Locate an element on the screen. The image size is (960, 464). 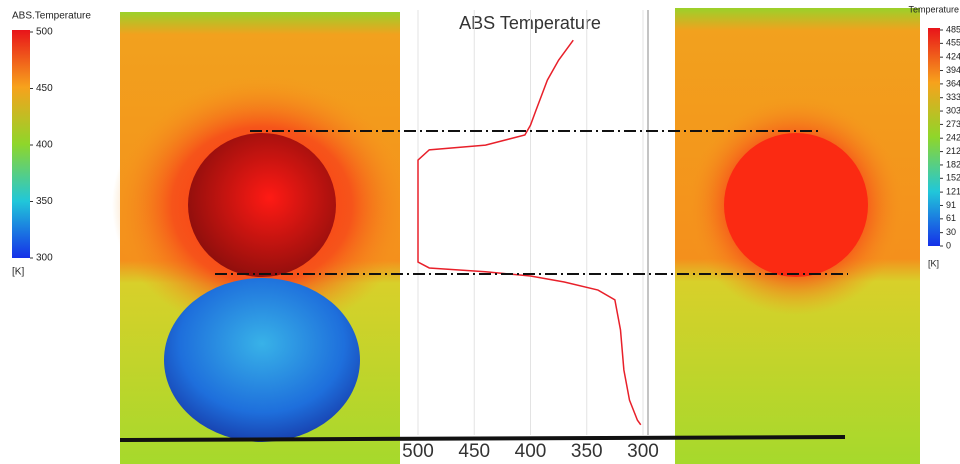
colorbar-tick-label: 273 is located at coordinates (953, 124).